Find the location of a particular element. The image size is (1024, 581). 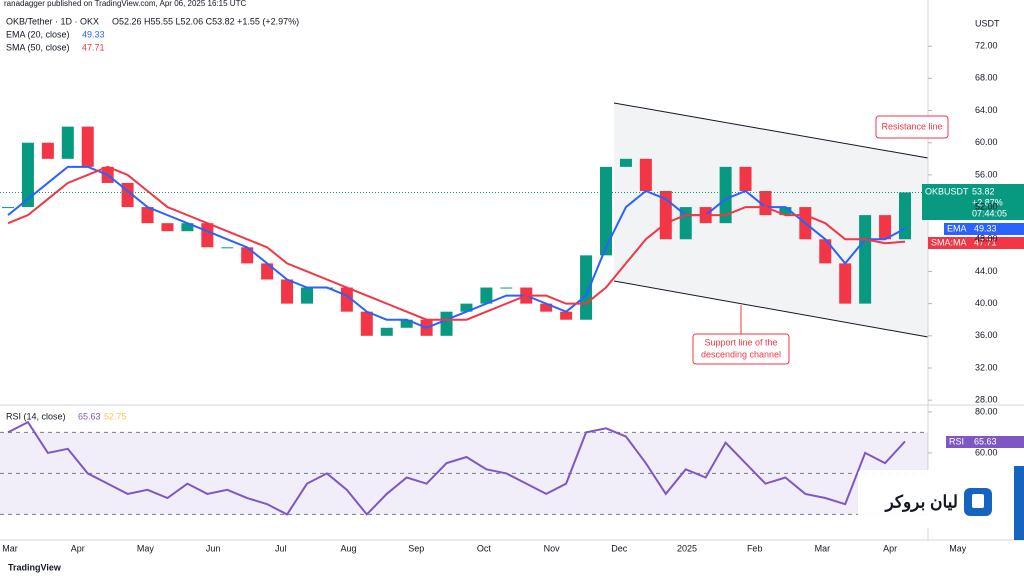

watermark-bar is located at coordinates (1019, 503).